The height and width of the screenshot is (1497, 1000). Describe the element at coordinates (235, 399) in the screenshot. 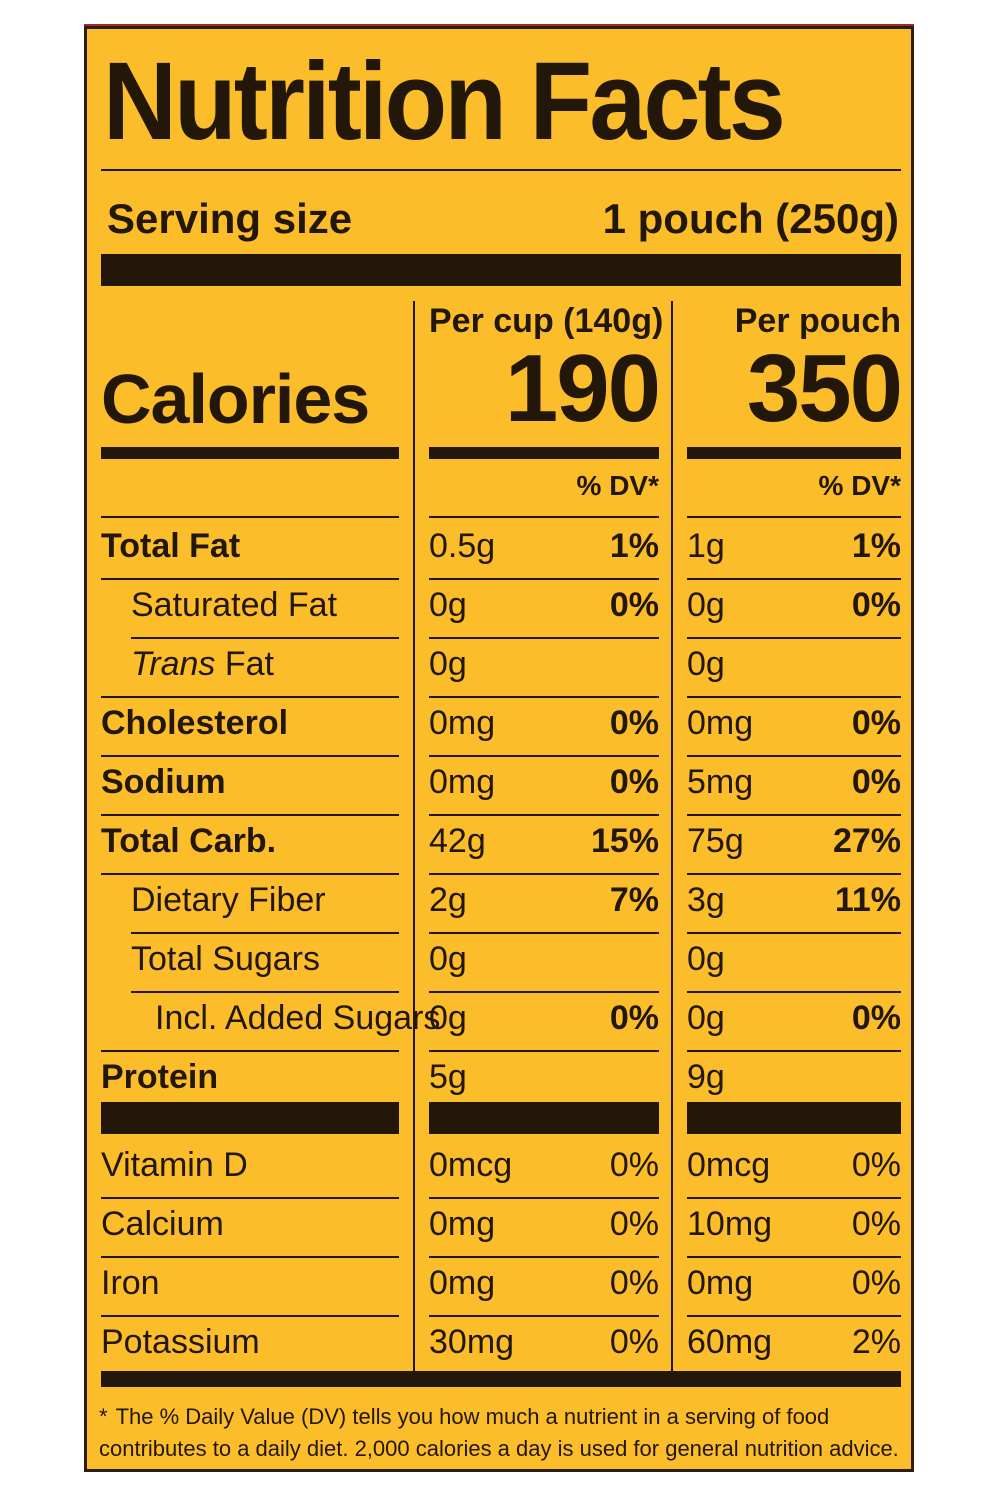

I see `calories-label: Calories` at that location.